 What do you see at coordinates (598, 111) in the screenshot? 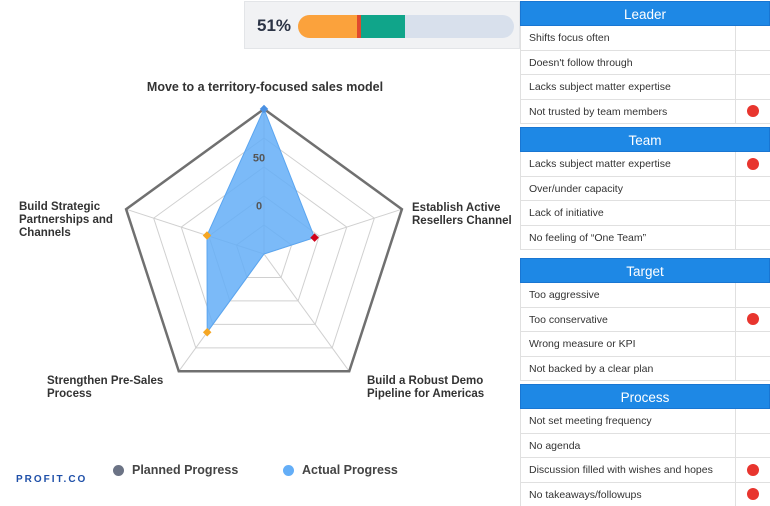
I see `panel-row-label: Not trusted by team members` at bounding box center [598, 111].